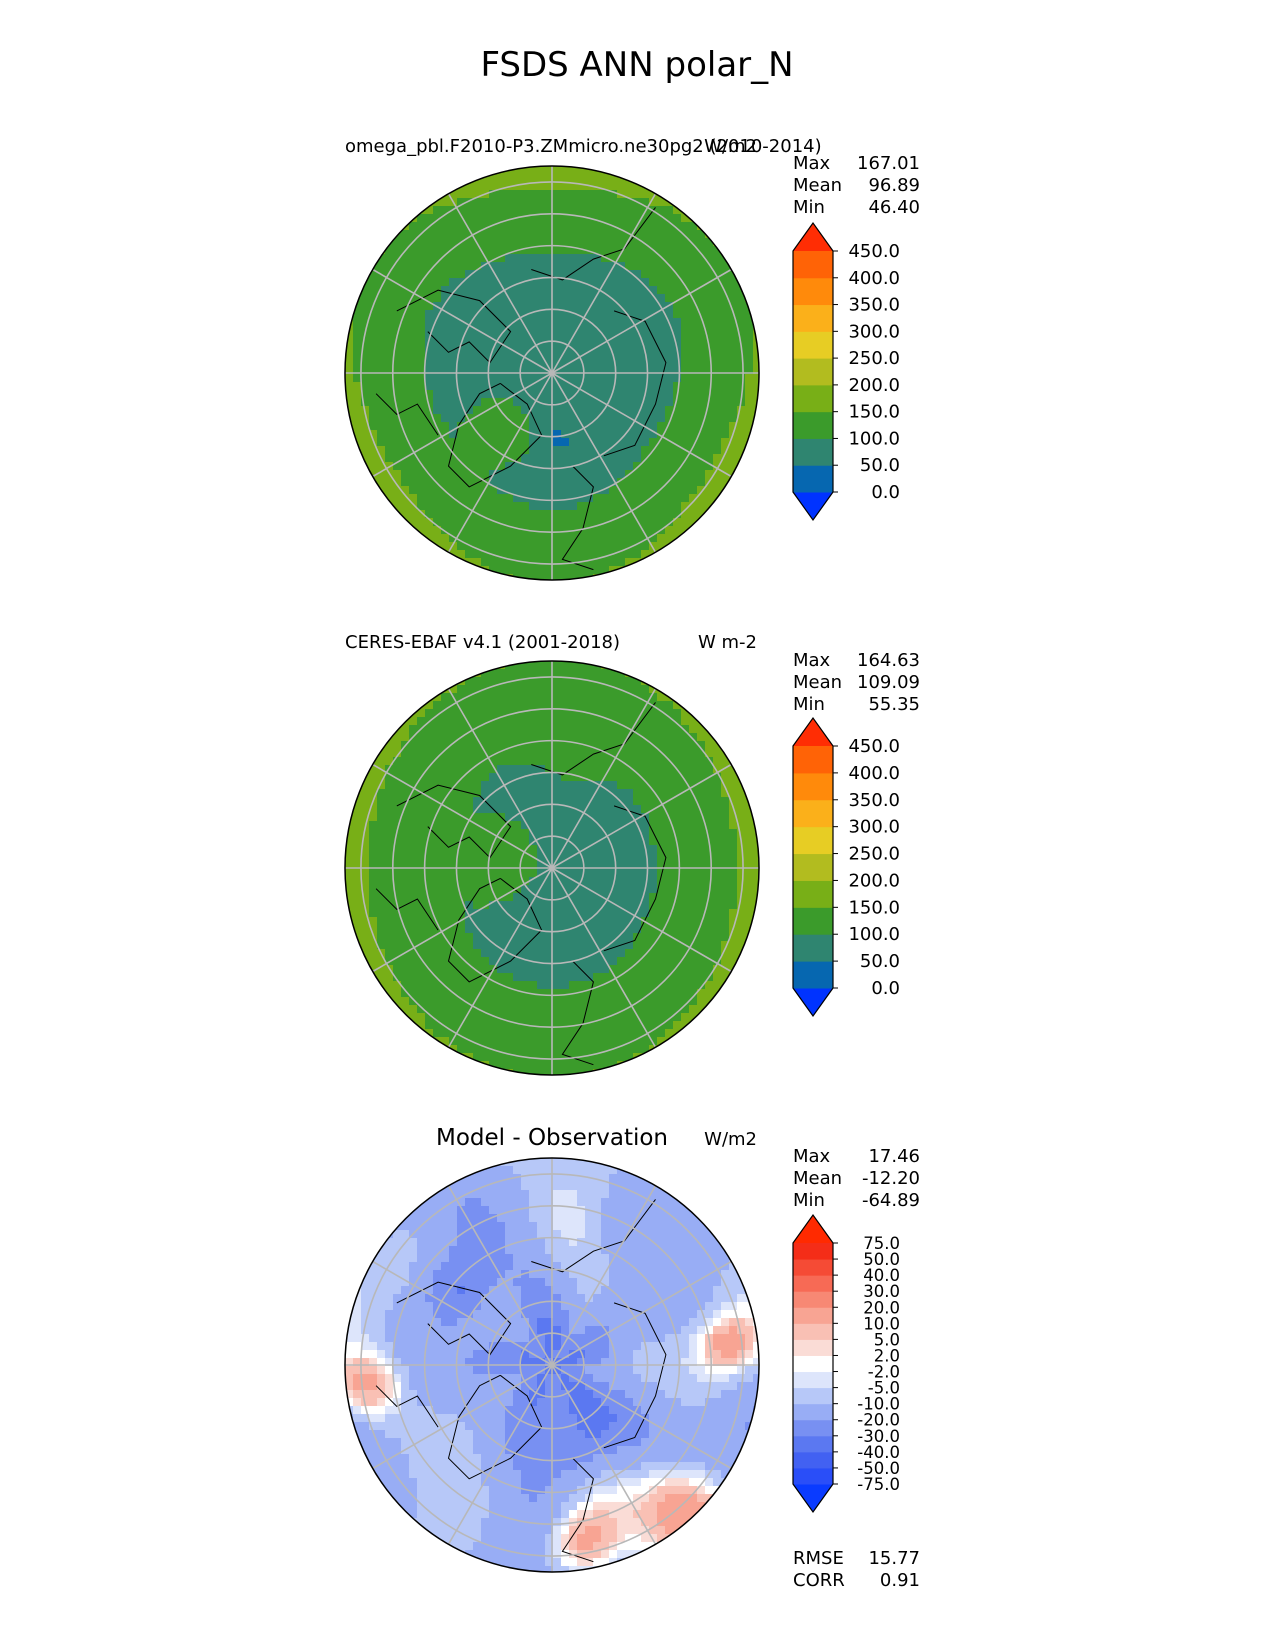 Image resolution: width=1275 pixels, height=1650 pixels. Describe the element at coordinates (818, 1558) in the screenshot. I see `panel-diff-metric-label: RMSE` at that location.